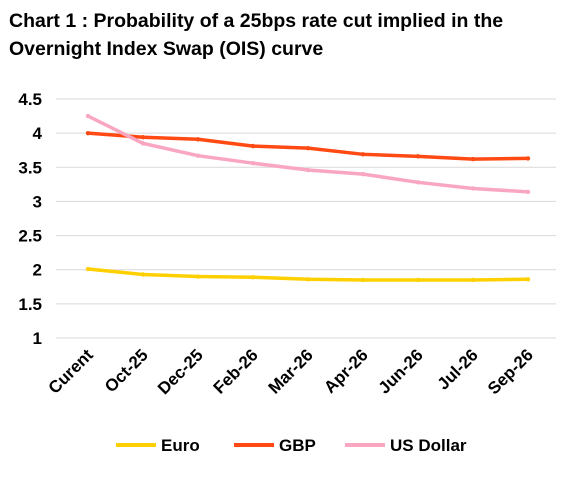 The width and height of the screenshot is (578, 477). I want to click on x-tick-label: Mar-26, so click(291, 371).